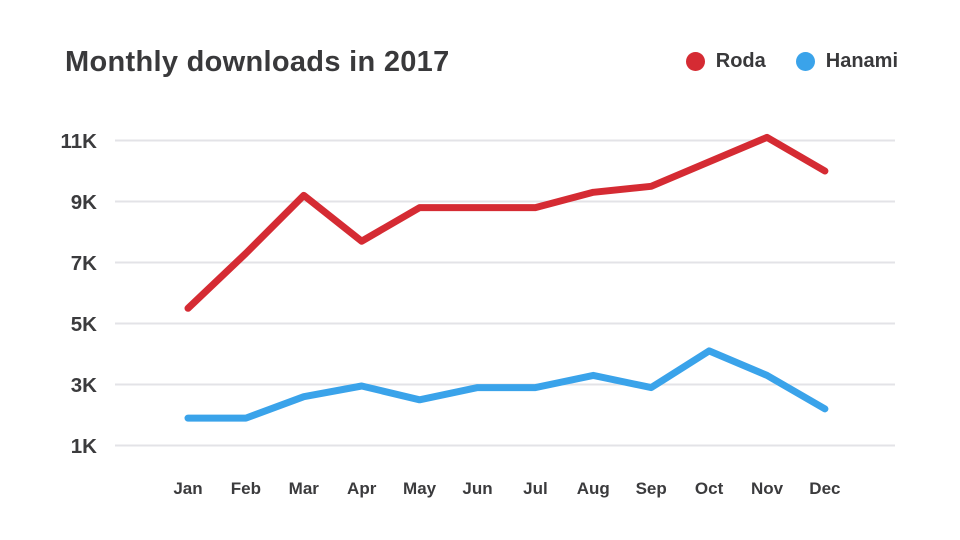 The width and height of the screenshot is (960, 540). What do you see at coordinates (304, 488) in the screenshot?
I see `x-axis-month-label: Mar` at bounding box center [304, 488].